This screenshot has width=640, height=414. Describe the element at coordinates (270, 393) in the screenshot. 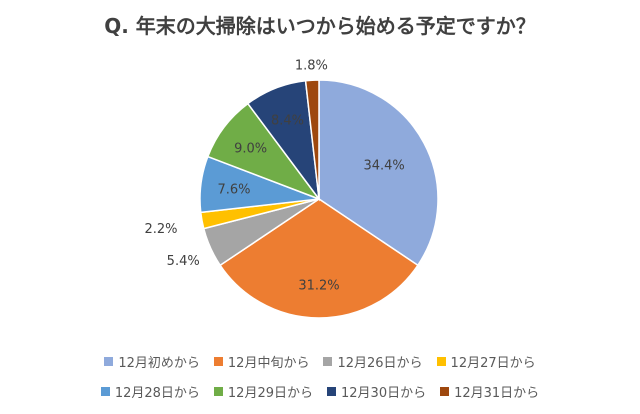

I see `legend-label: 12月29日から` at that location.